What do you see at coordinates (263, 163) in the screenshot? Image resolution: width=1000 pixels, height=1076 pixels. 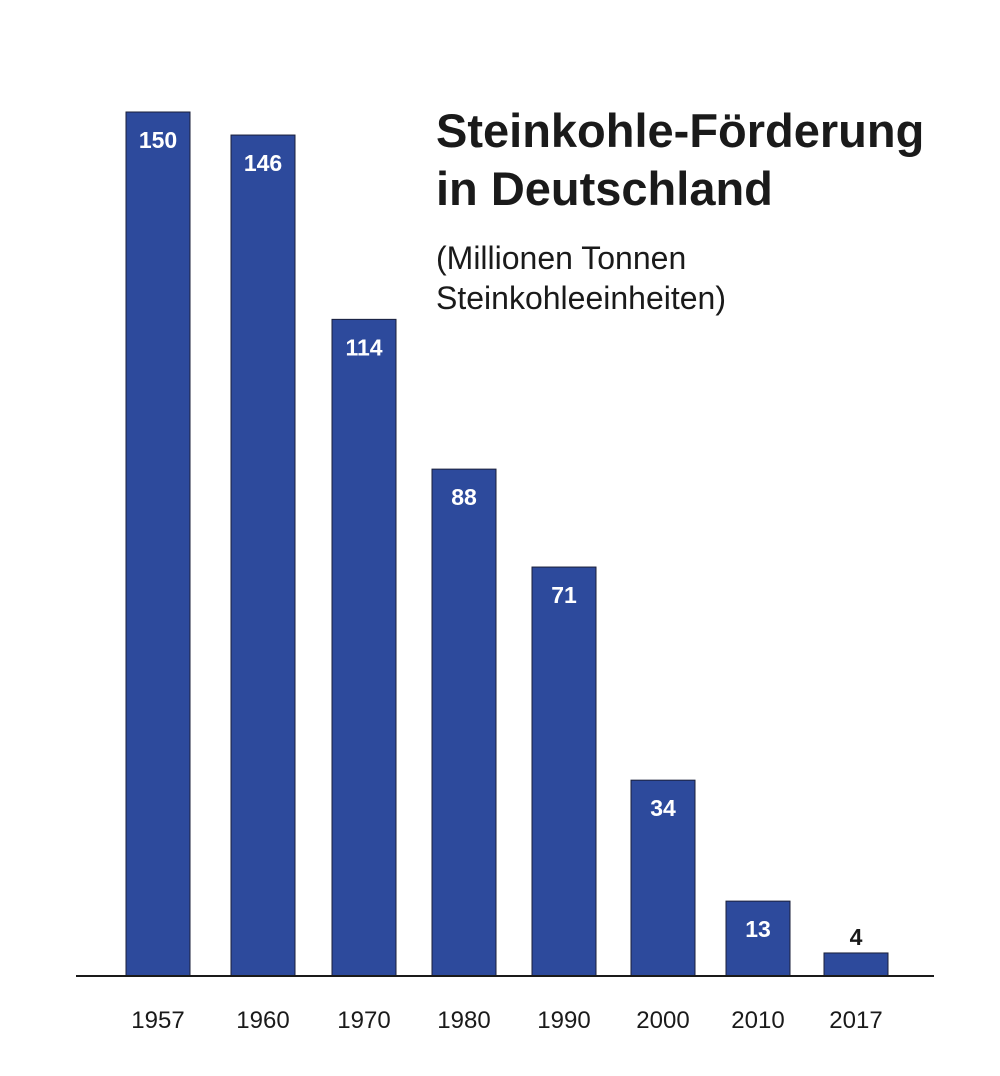 I see `value-label-1960: 146` at bounding box center [263, 163].